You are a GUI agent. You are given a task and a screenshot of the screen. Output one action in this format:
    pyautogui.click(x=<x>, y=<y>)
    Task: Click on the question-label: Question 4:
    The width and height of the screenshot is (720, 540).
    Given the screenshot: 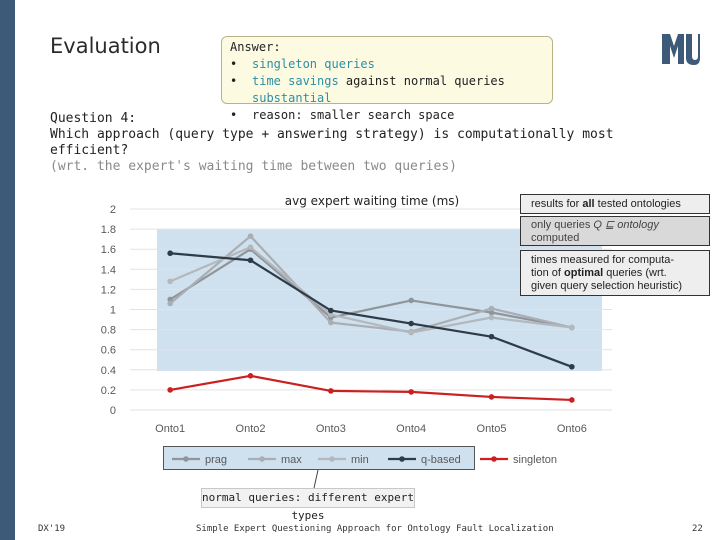 What is the action you would take?
    pyautogui.click(x=93, y=118)
    